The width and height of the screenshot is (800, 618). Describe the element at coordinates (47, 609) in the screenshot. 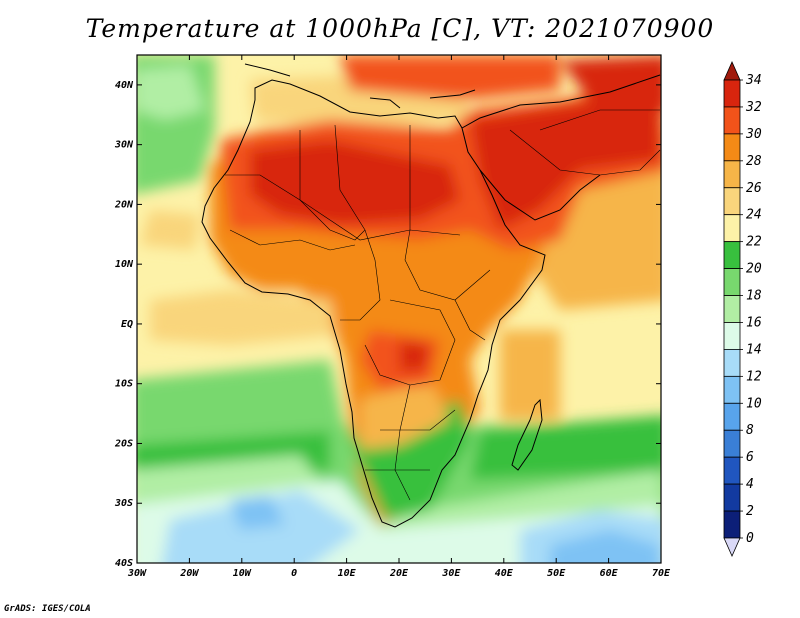

I see `credit-label: GrADS: IGES/COLA` at that location.